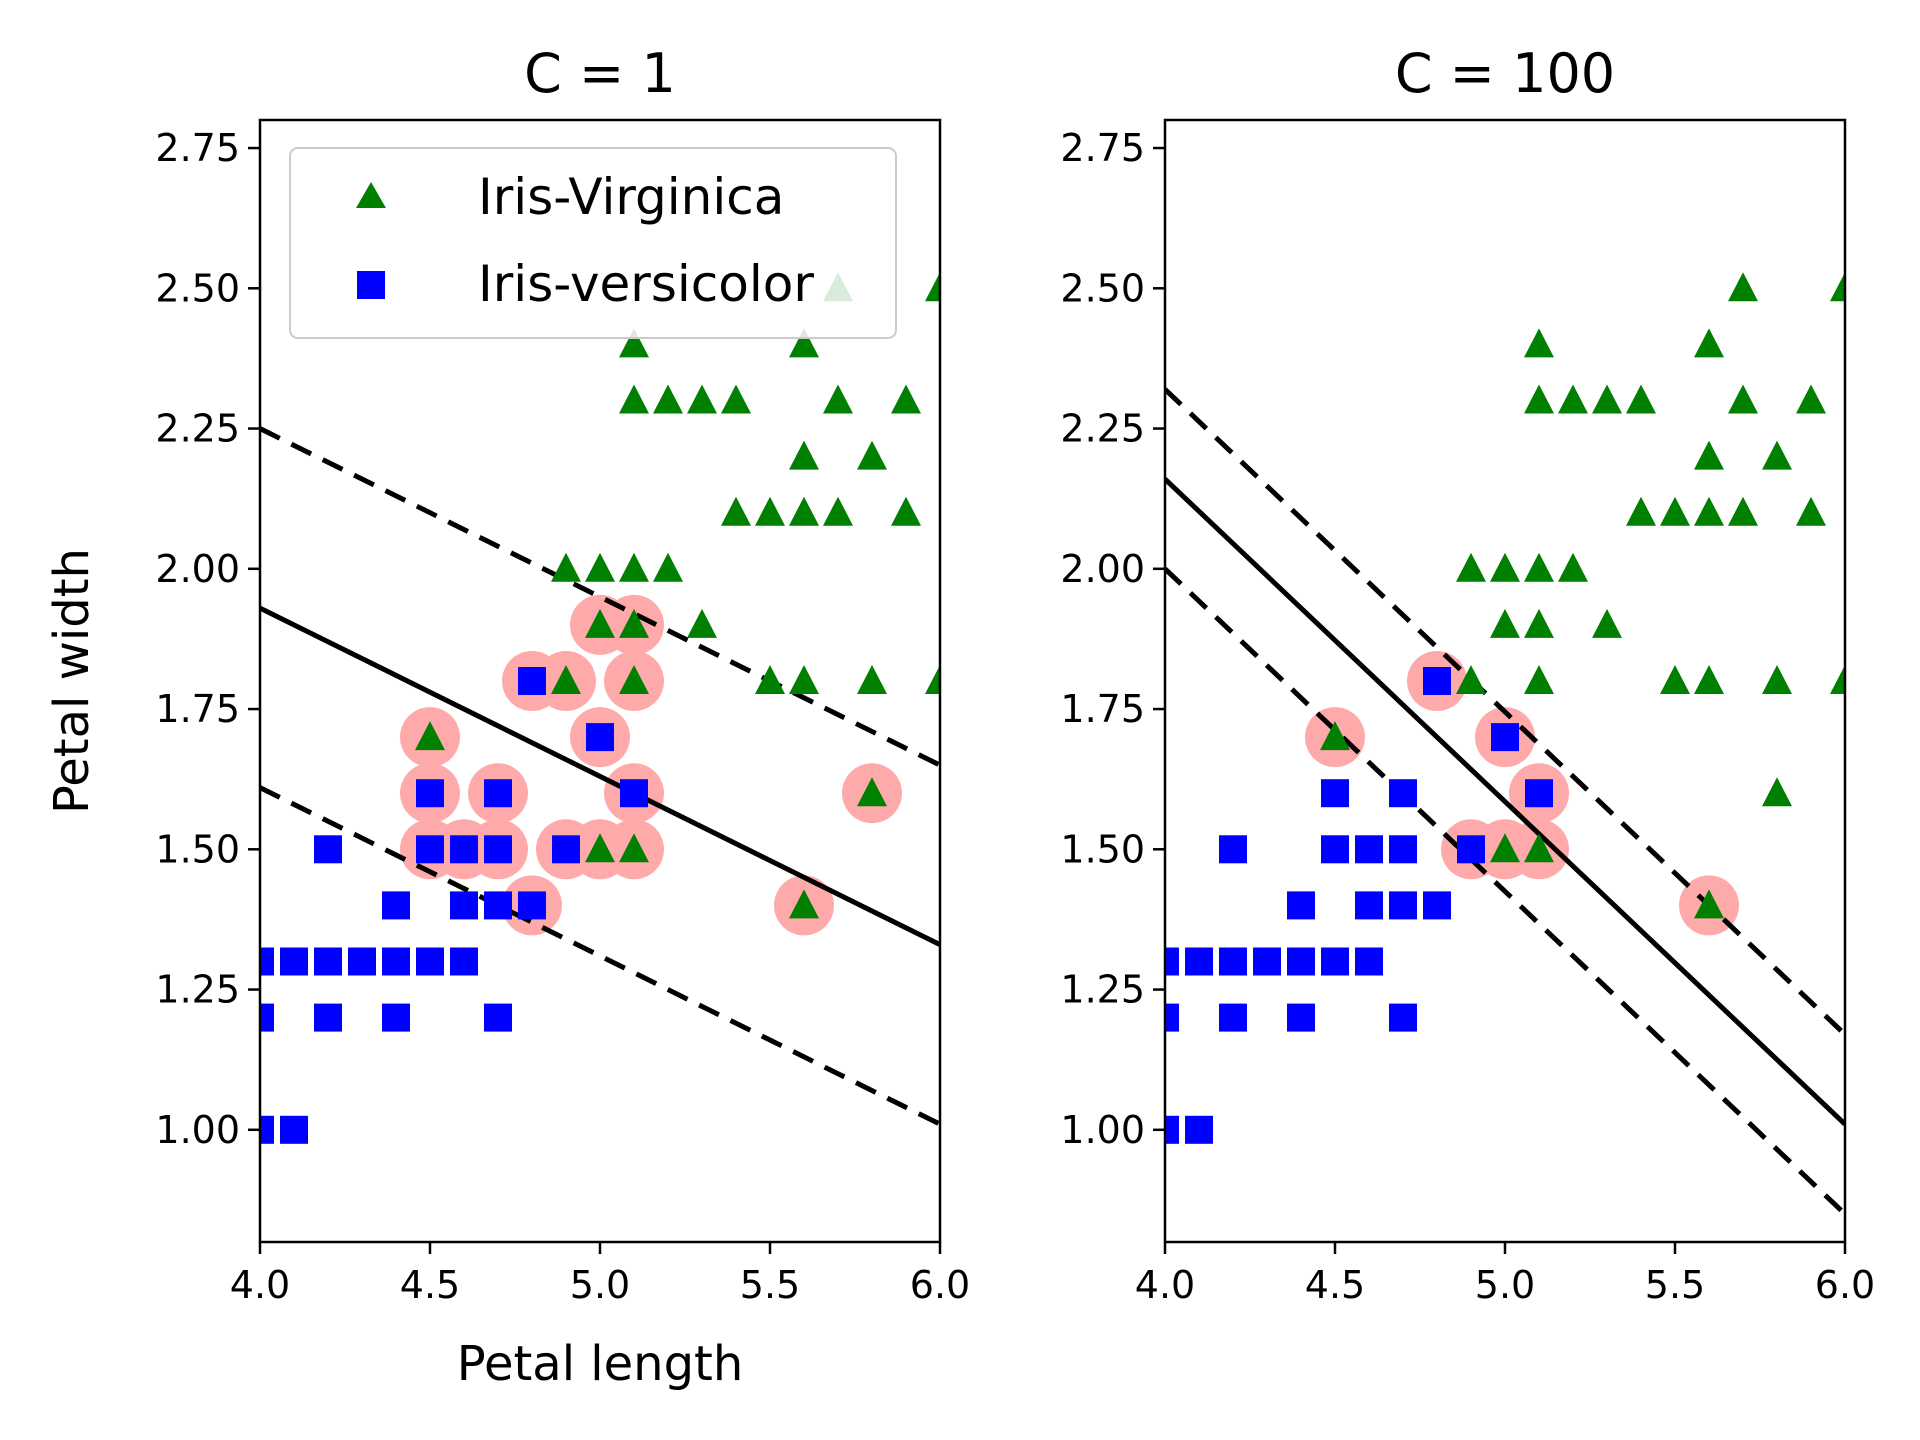 The width and height of the screenshot is (1920, 1440). What do you see at coordinates (197, 1130) in the screenshot?
I see `y-tick-label: 1.00` at bounding box center [197, 1130].